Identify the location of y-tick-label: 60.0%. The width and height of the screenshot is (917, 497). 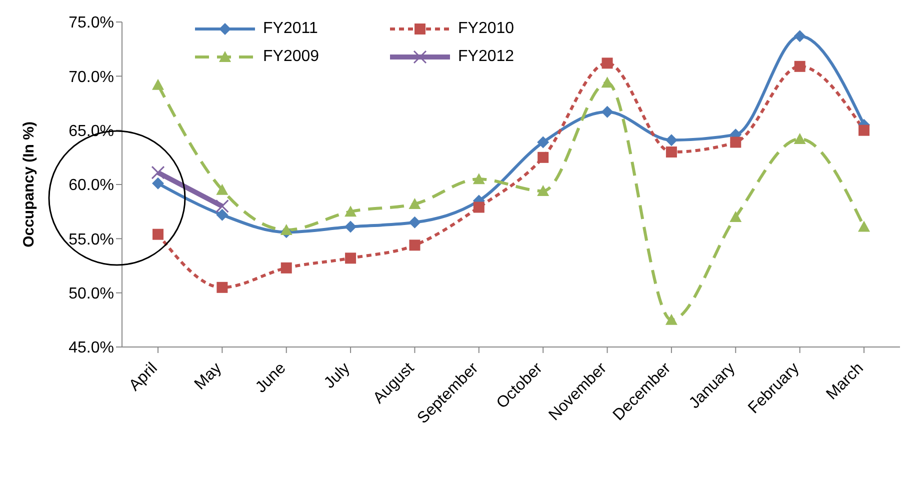
(91, 185).